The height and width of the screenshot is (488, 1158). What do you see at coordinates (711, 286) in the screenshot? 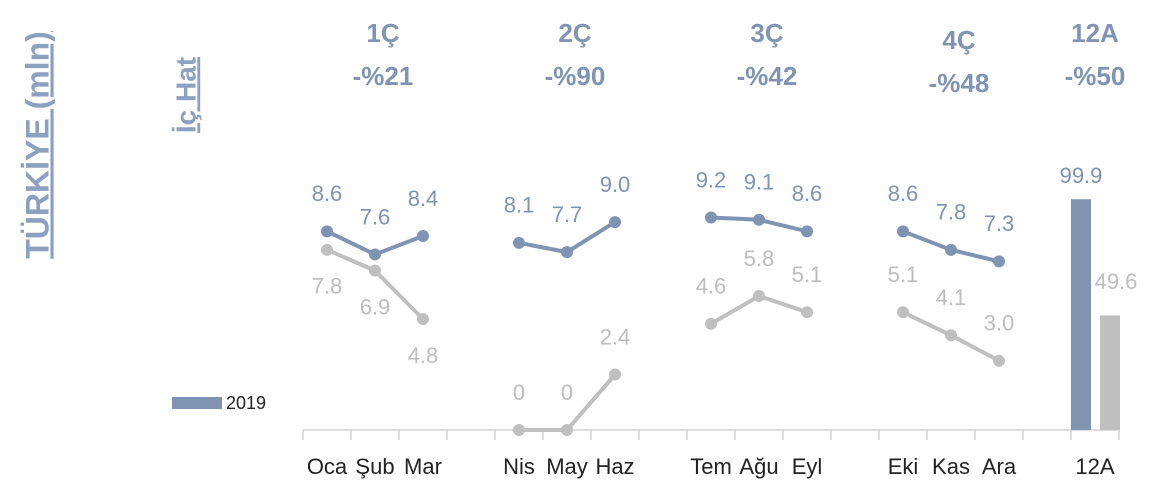
I see `data-label: 4.6` at bounding box center [711, 286].